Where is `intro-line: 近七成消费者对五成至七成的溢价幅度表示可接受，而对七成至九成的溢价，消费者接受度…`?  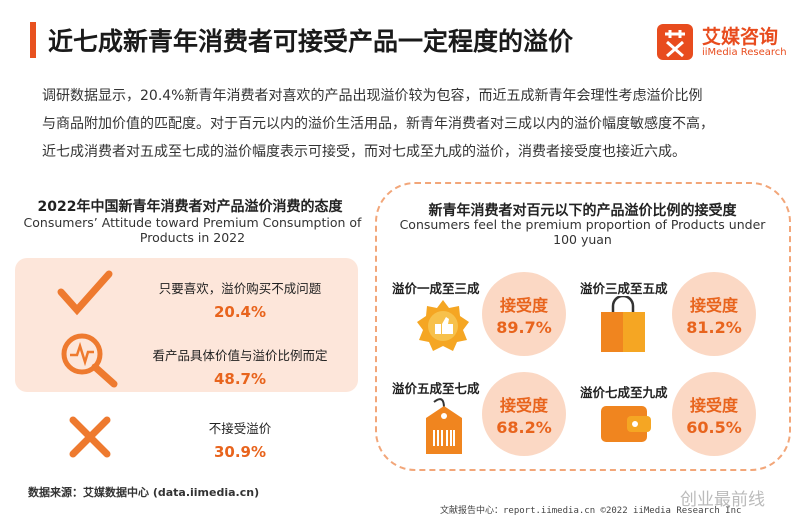
intro-line: 近七成消费者对五成至七成的溢价幅度表示可接受，而对七成至九成的溢价，消费者接受度… is located at coordinates (364, 152).